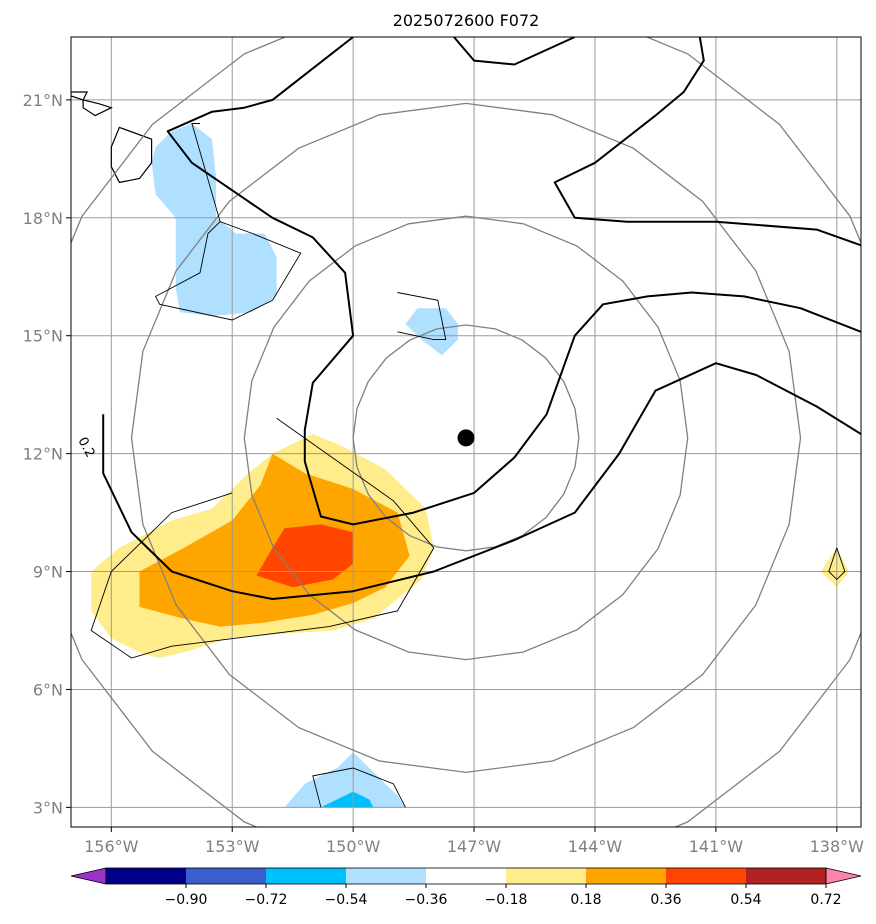 This screenshot has height=924, width=876. What do you see at coordinates (837, 846) in the screenshot?
I see `x-tick-label-6: 138°W` at bounding box center [837, 846].